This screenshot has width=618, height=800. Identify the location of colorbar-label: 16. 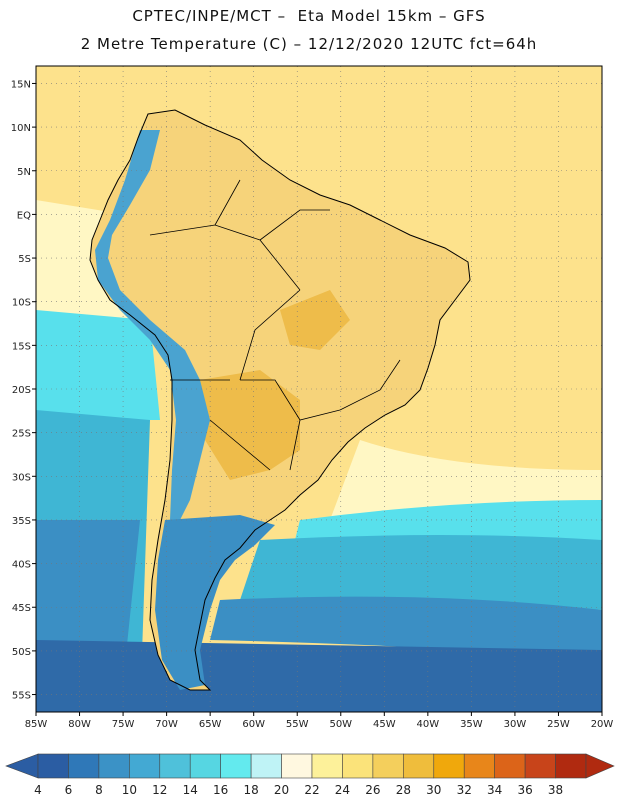
(220, 790).